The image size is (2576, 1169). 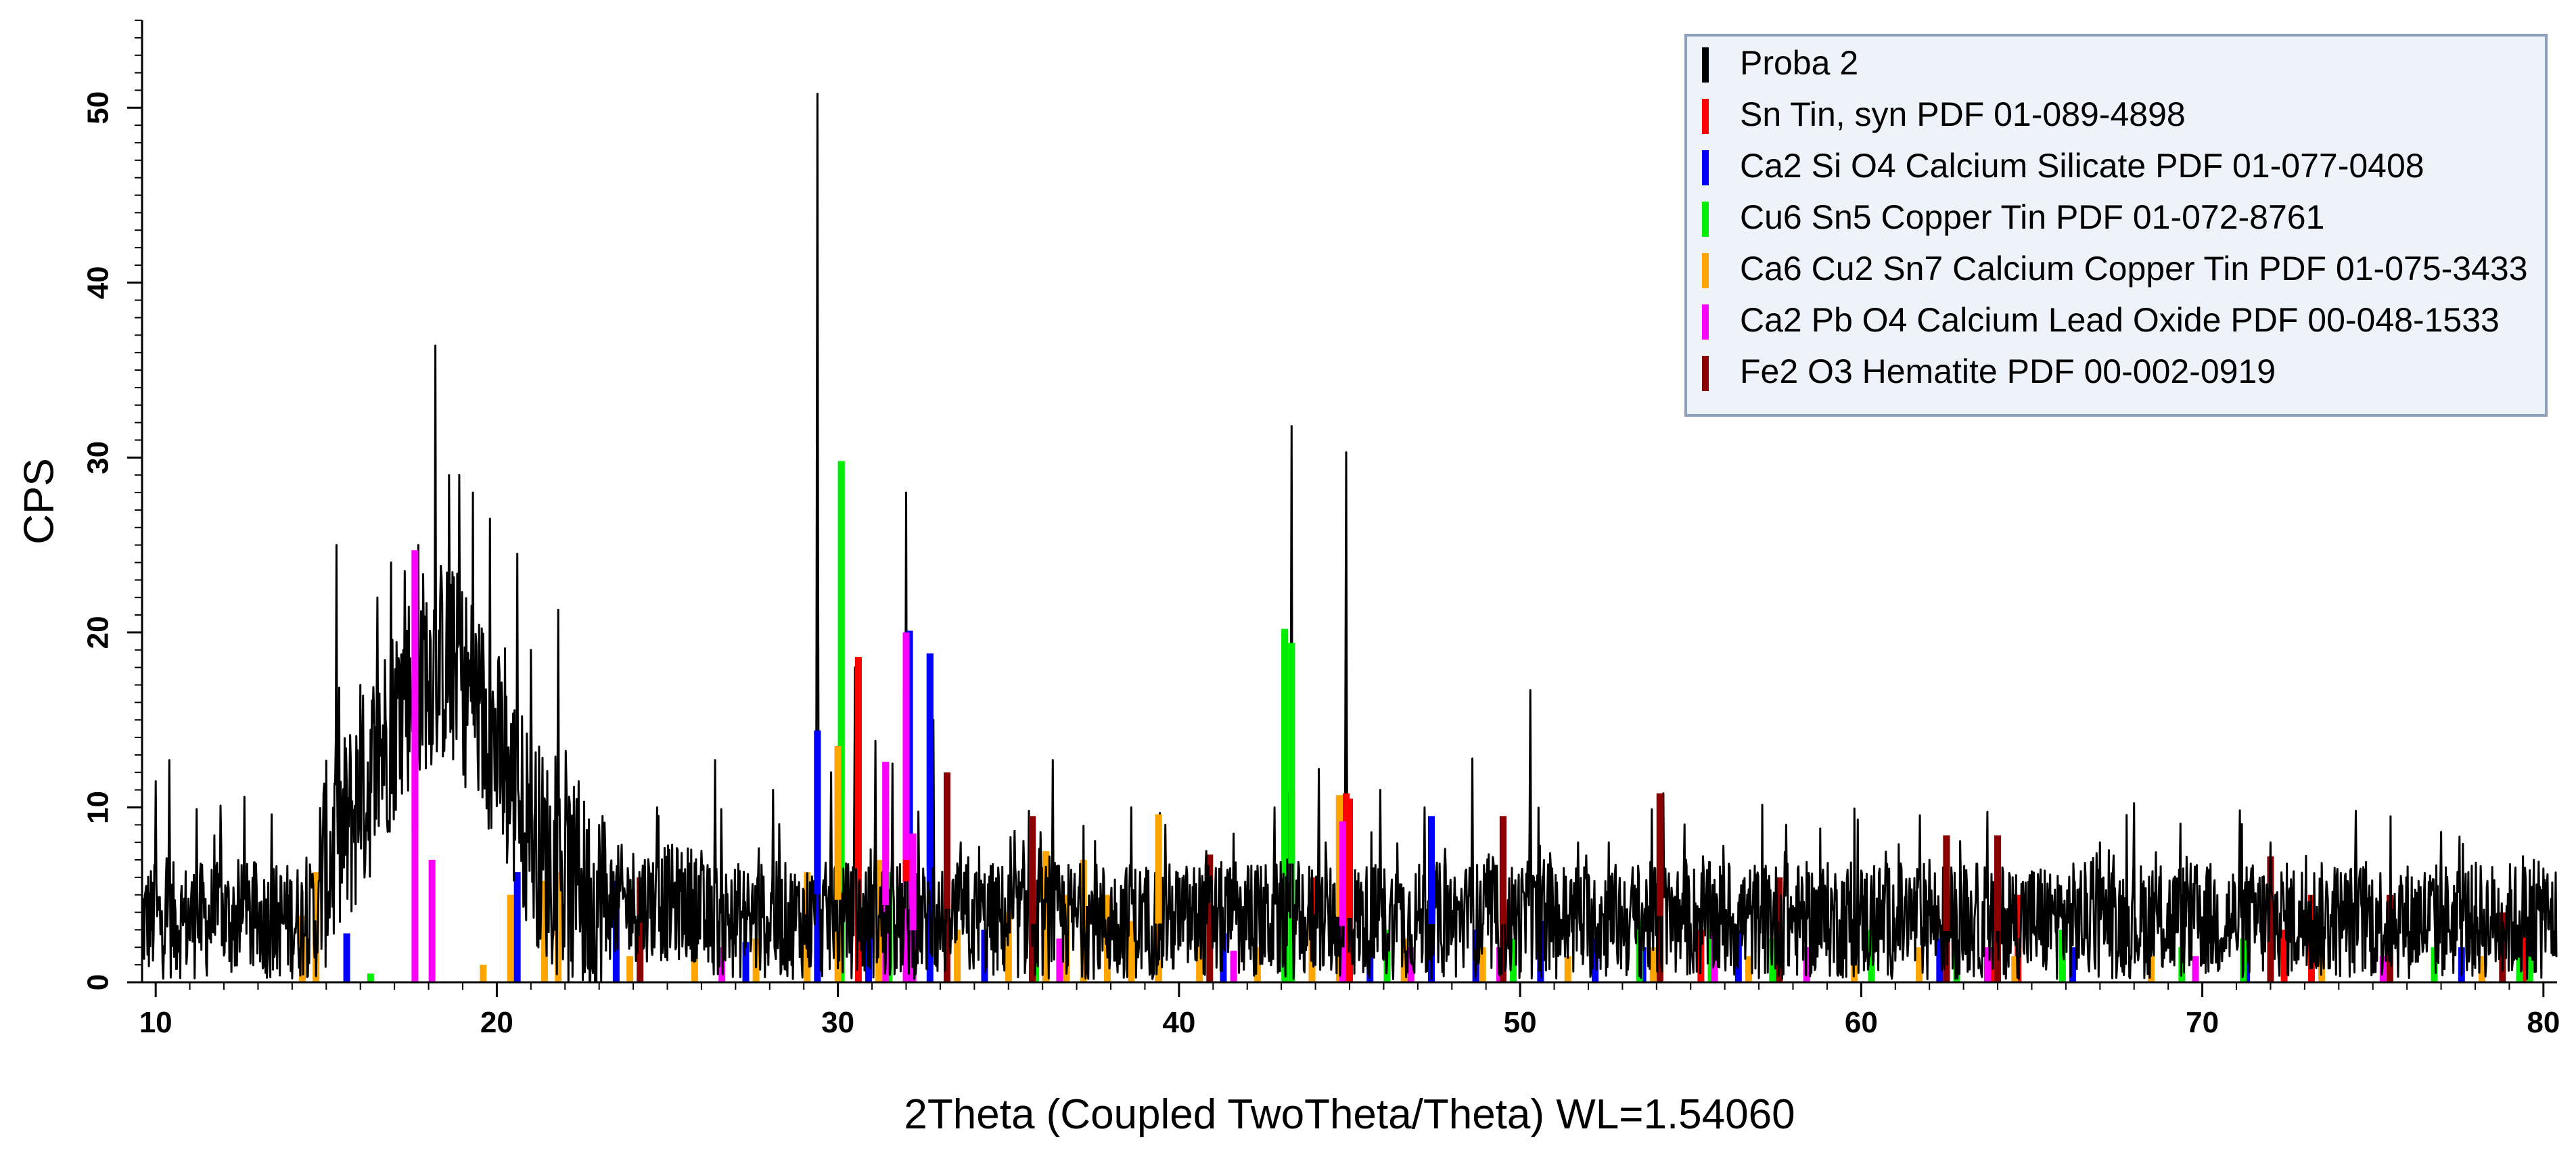 What do you see at coordinates (155, 1022) in the screenshot?
I see `x-tick-label: 10` at bounding box center [155, 1022].